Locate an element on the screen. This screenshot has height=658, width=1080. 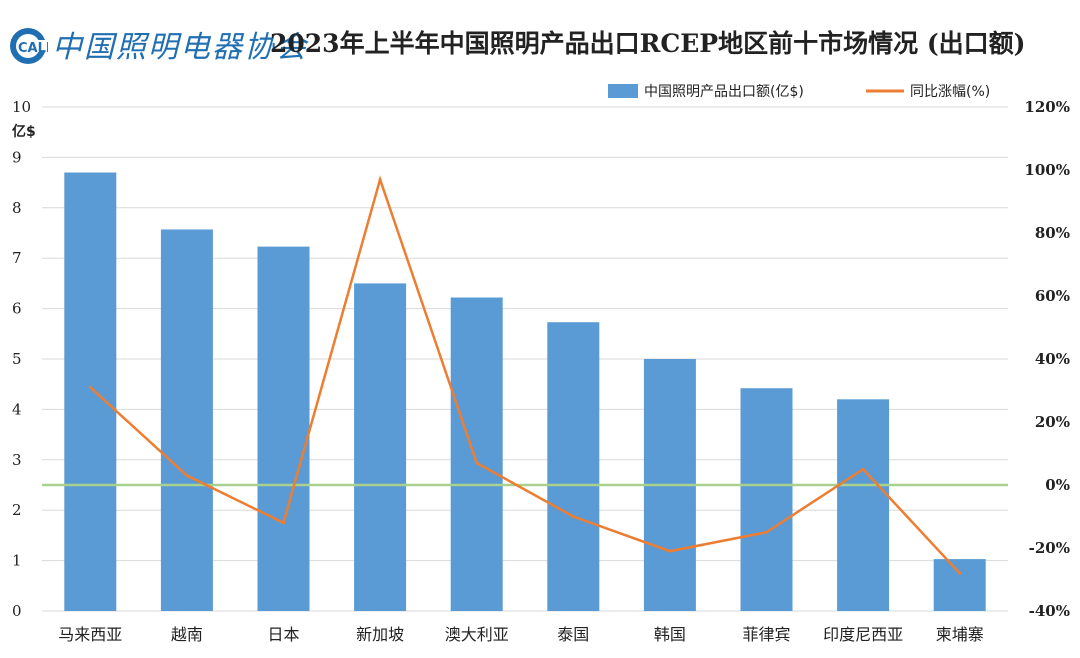
y-tick-right: 40% is located at coordinates (1052, 359).